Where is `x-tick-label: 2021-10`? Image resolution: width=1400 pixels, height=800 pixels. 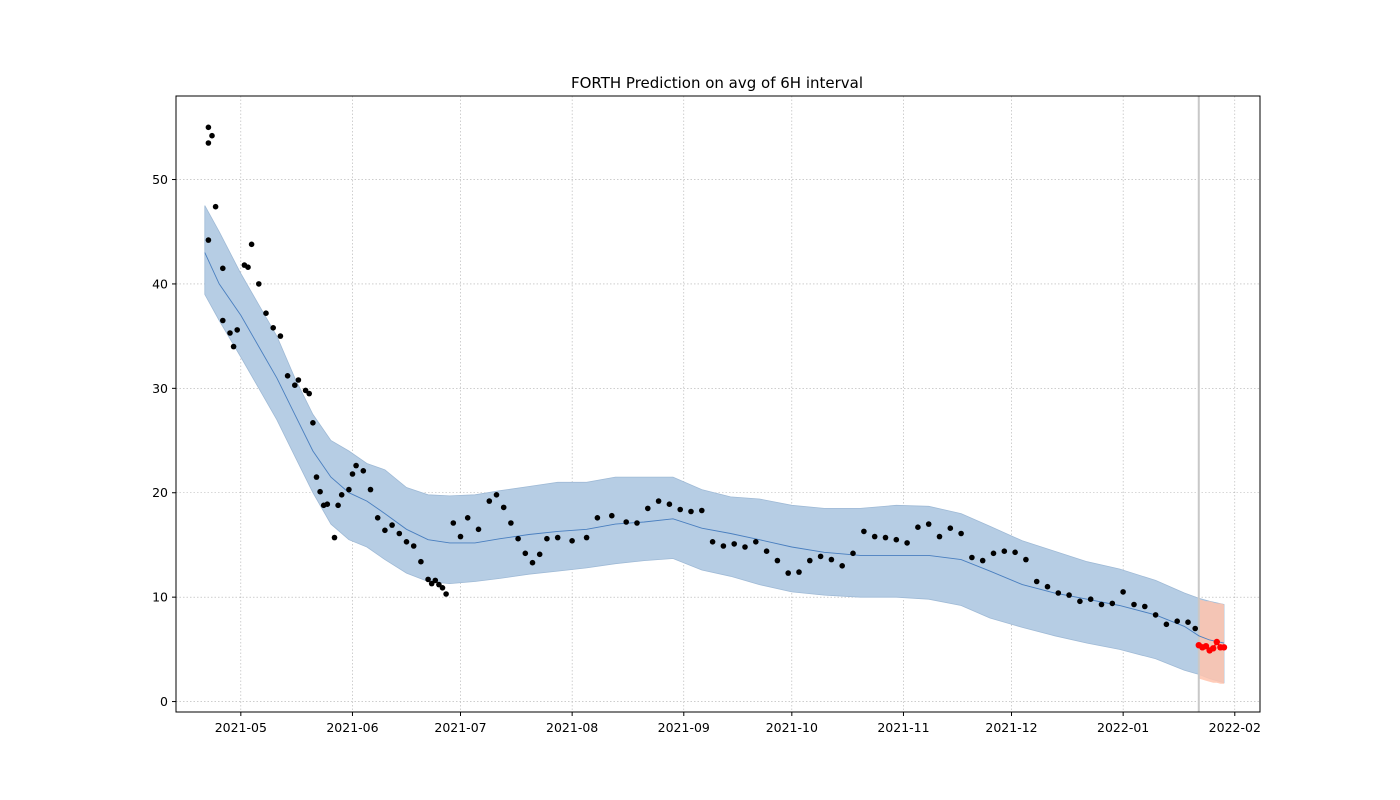
x-tick-label: 2021-10 is located at coordinates (792, 727).